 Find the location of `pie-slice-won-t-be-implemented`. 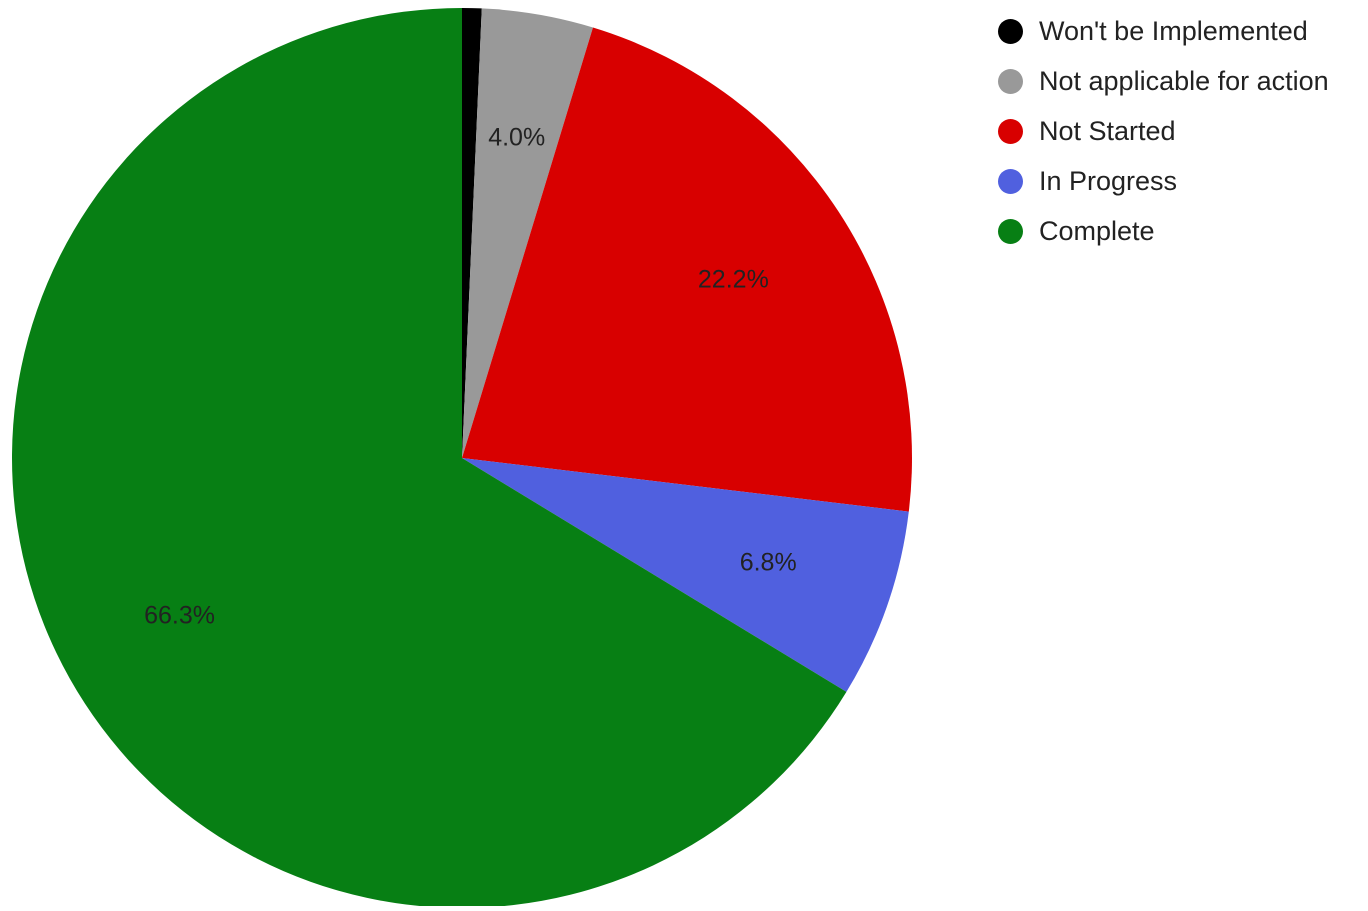

pie-slice-won-t-be-implemented is located at coordinates (472, 233).